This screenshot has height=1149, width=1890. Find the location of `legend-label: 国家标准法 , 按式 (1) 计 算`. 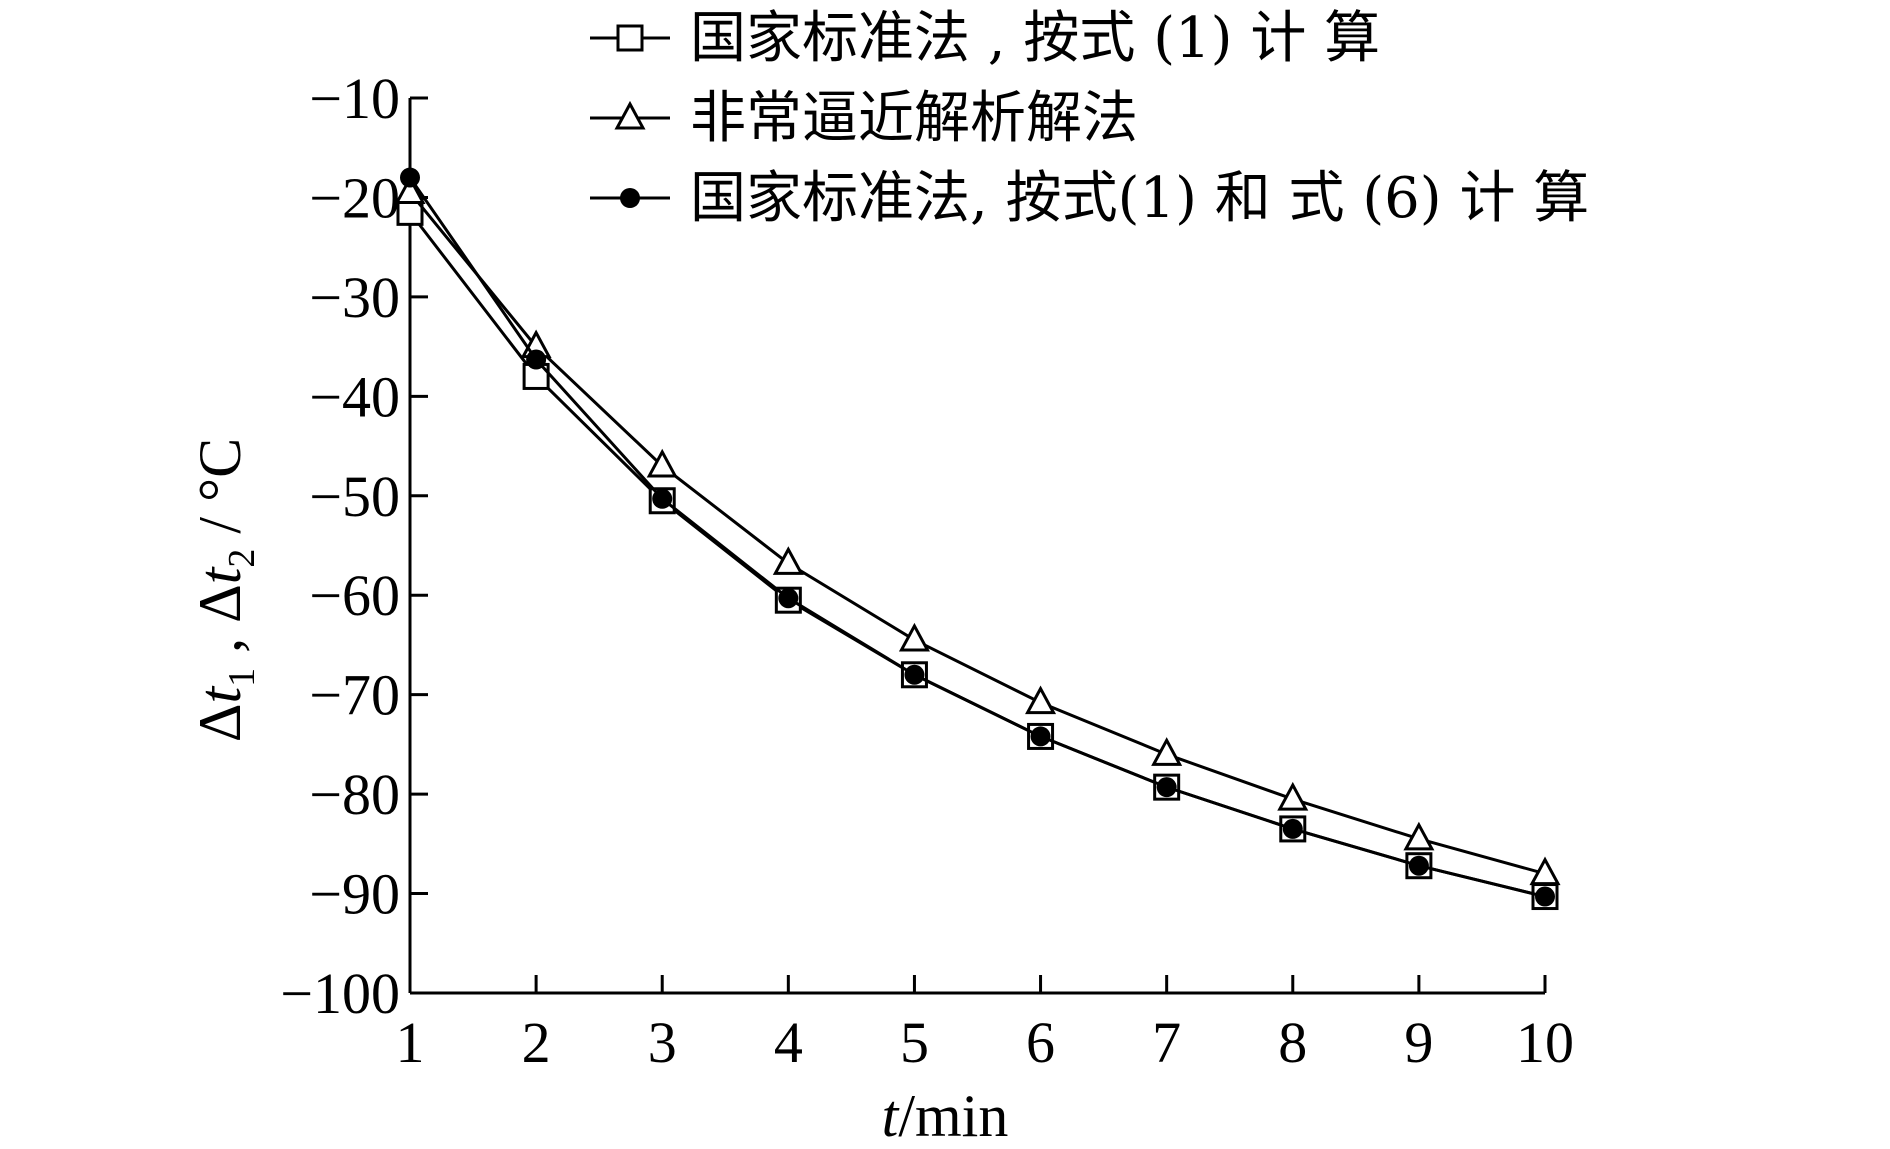

legend-label: 国家标准法 , 按式 (1) 计 算 is located at coordinates (1035, 38).